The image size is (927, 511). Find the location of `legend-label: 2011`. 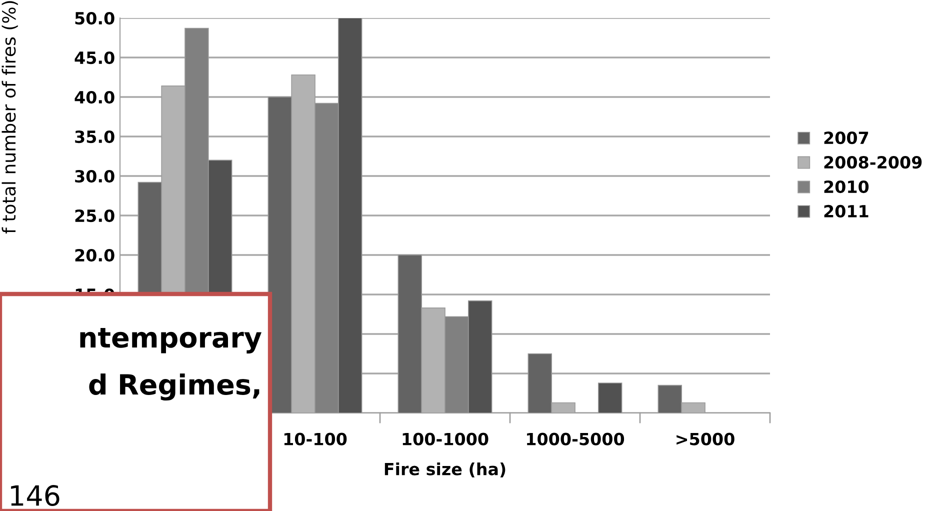

legend-label: 2011 is located at coordinates (846, 211).